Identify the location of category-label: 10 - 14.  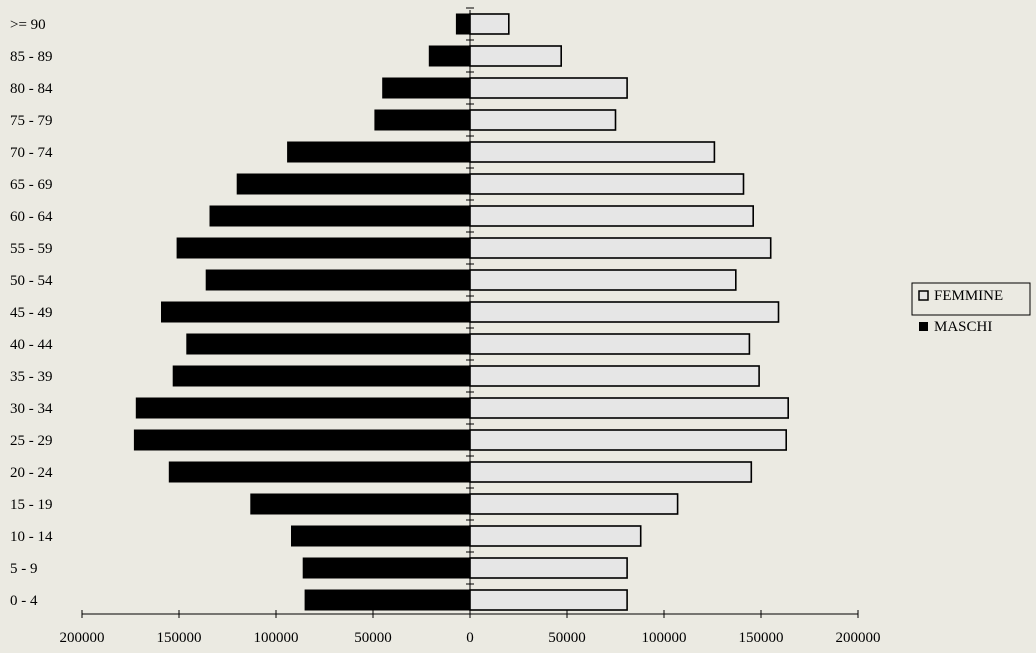
(31, 537).